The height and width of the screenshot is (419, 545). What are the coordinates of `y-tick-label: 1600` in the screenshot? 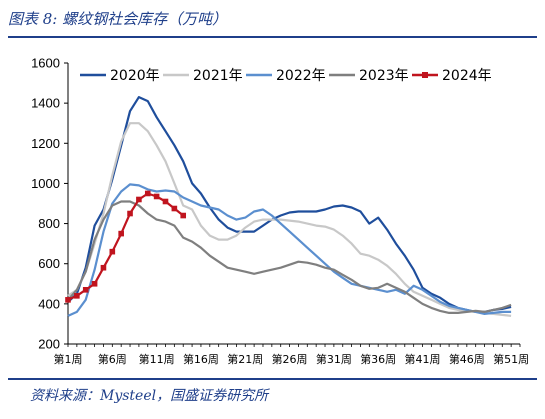 It's located at (45, 63).